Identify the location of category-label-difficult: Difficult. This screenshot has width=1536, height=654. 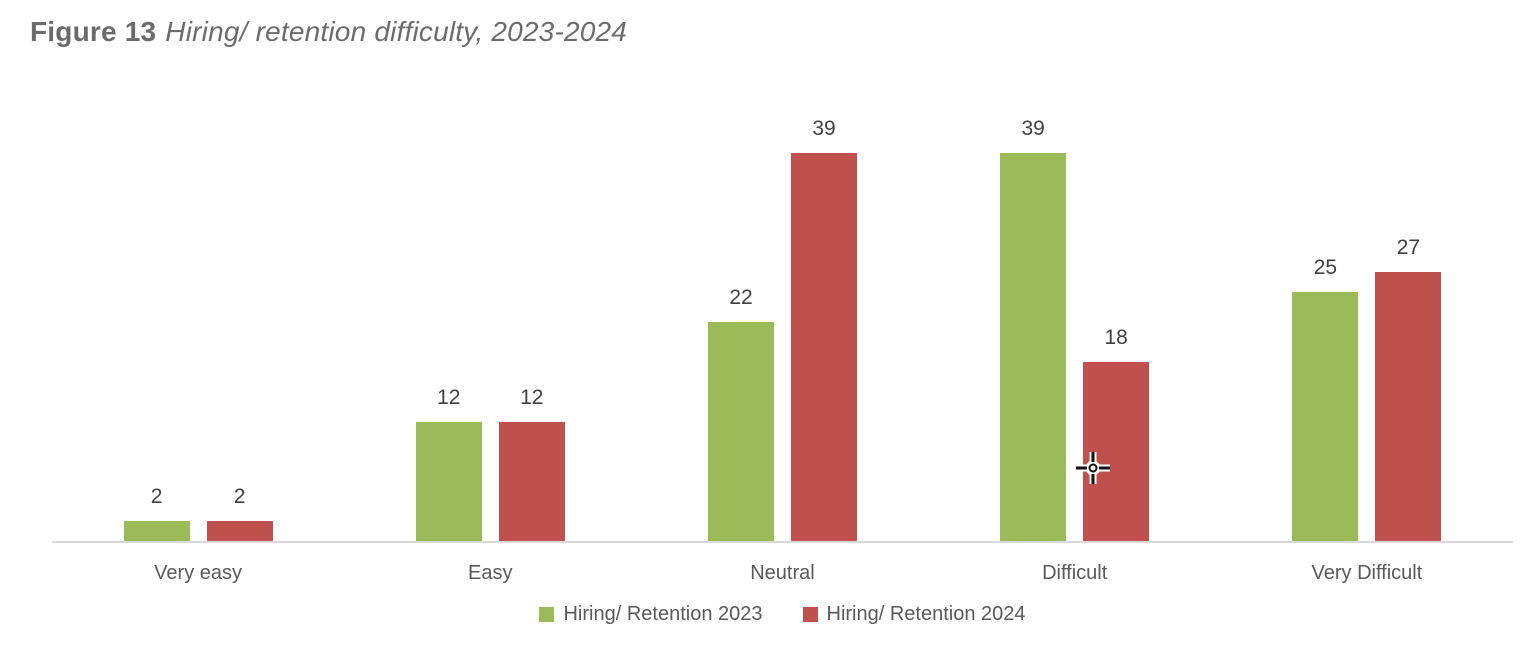
(1075, 573).